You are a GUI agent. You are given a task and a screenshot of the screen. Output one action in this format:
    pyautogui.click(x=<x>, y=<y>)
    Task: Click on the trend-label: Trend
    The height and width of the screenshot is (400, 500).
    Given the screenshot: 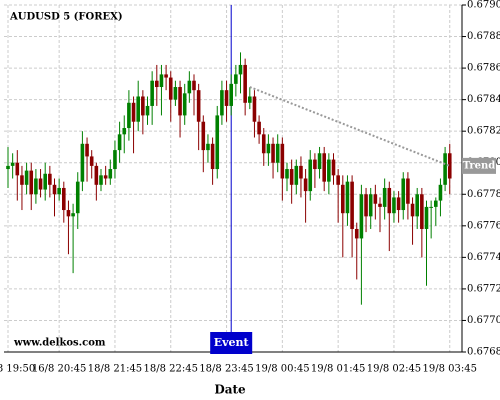 What is the action you would take?
    pyautogui.click(x=479, y=165)
    